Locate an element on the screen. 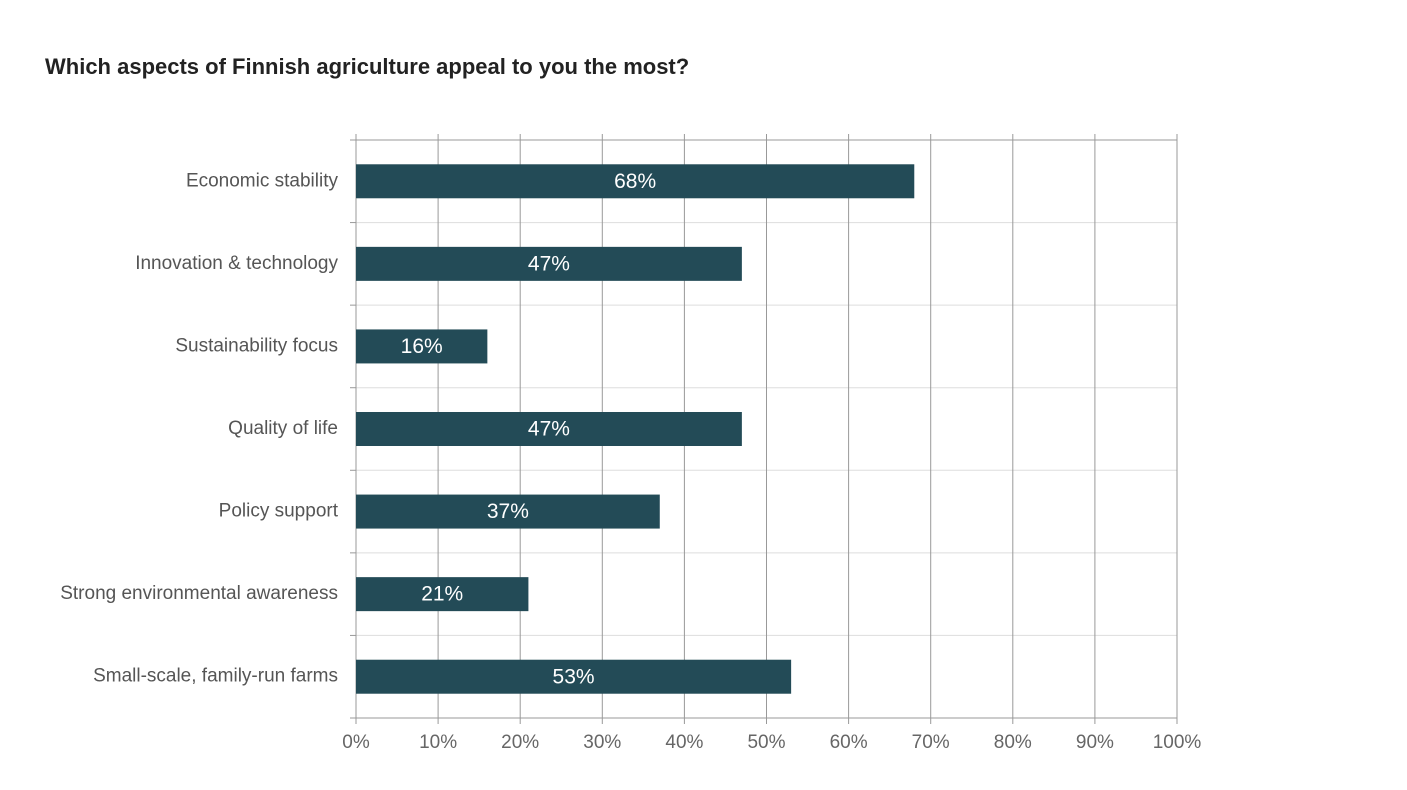 The image size is (1407, 790). y-tick-label: Economic stability is located at coordinates (262, 180).